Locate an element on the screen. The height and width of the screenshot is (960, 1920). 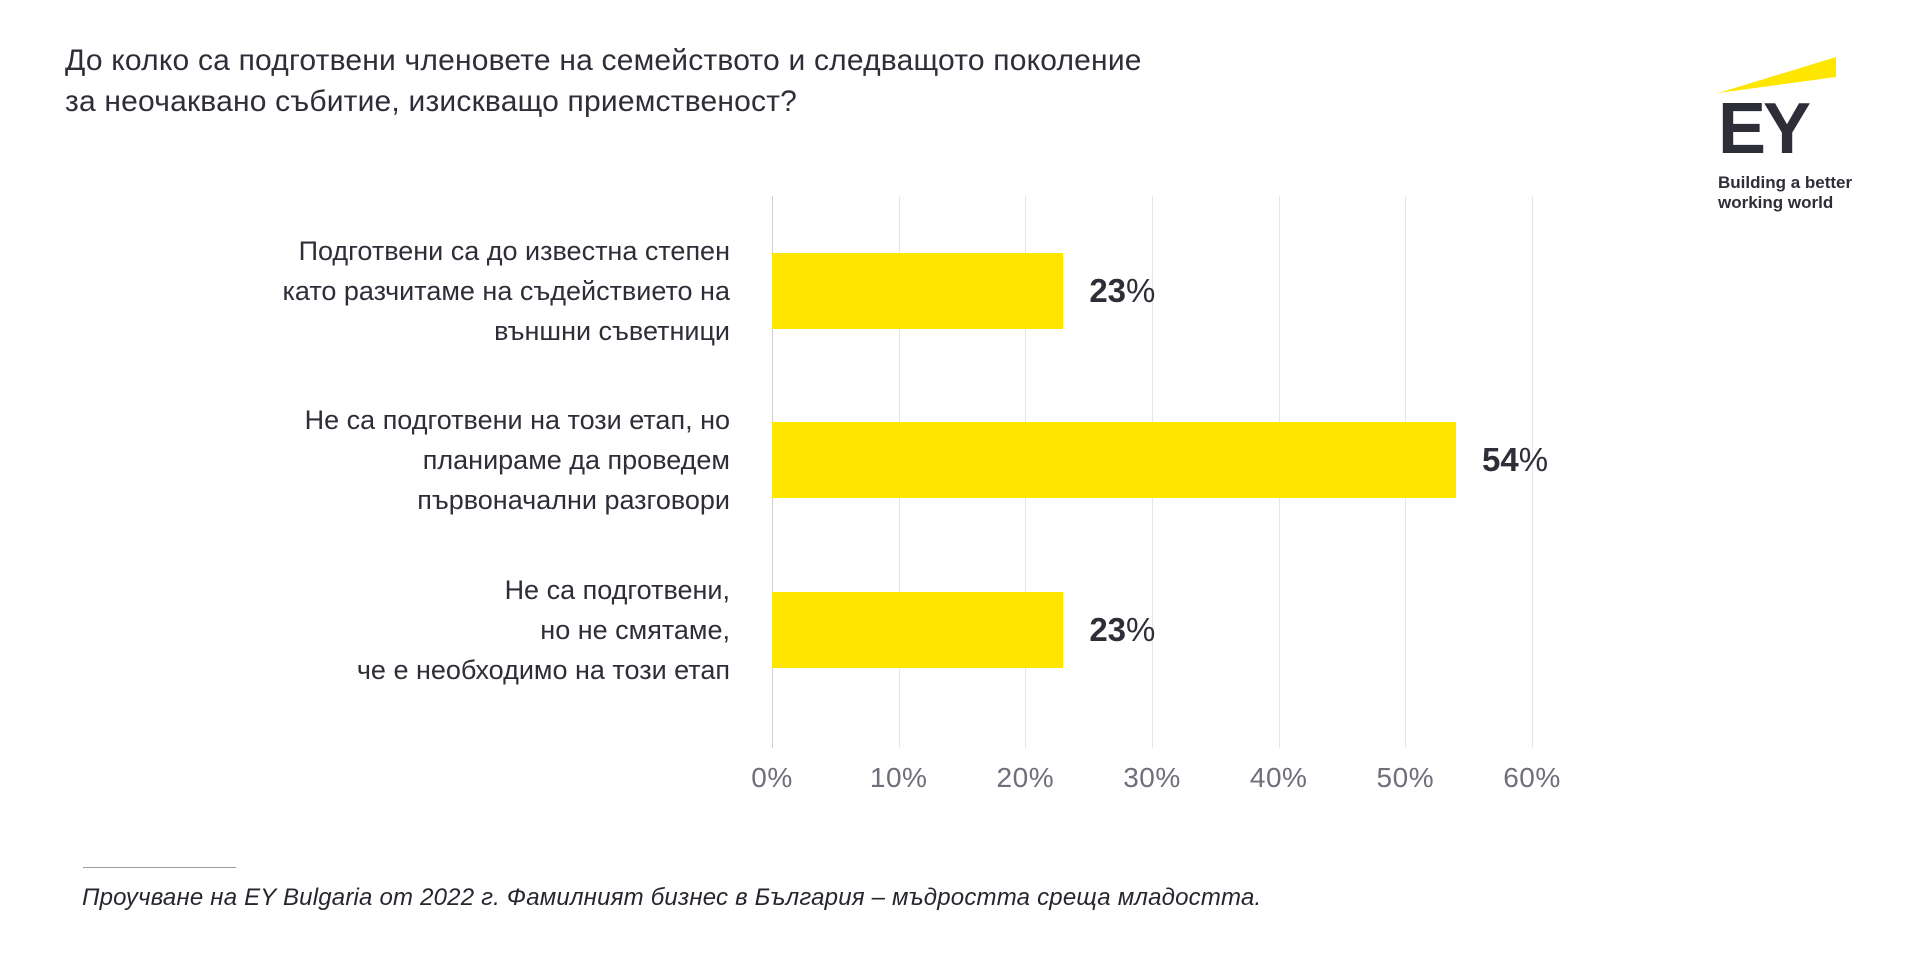
category-label-line: Не са подготвени на този етап, но is located at coordinates (517, 420).